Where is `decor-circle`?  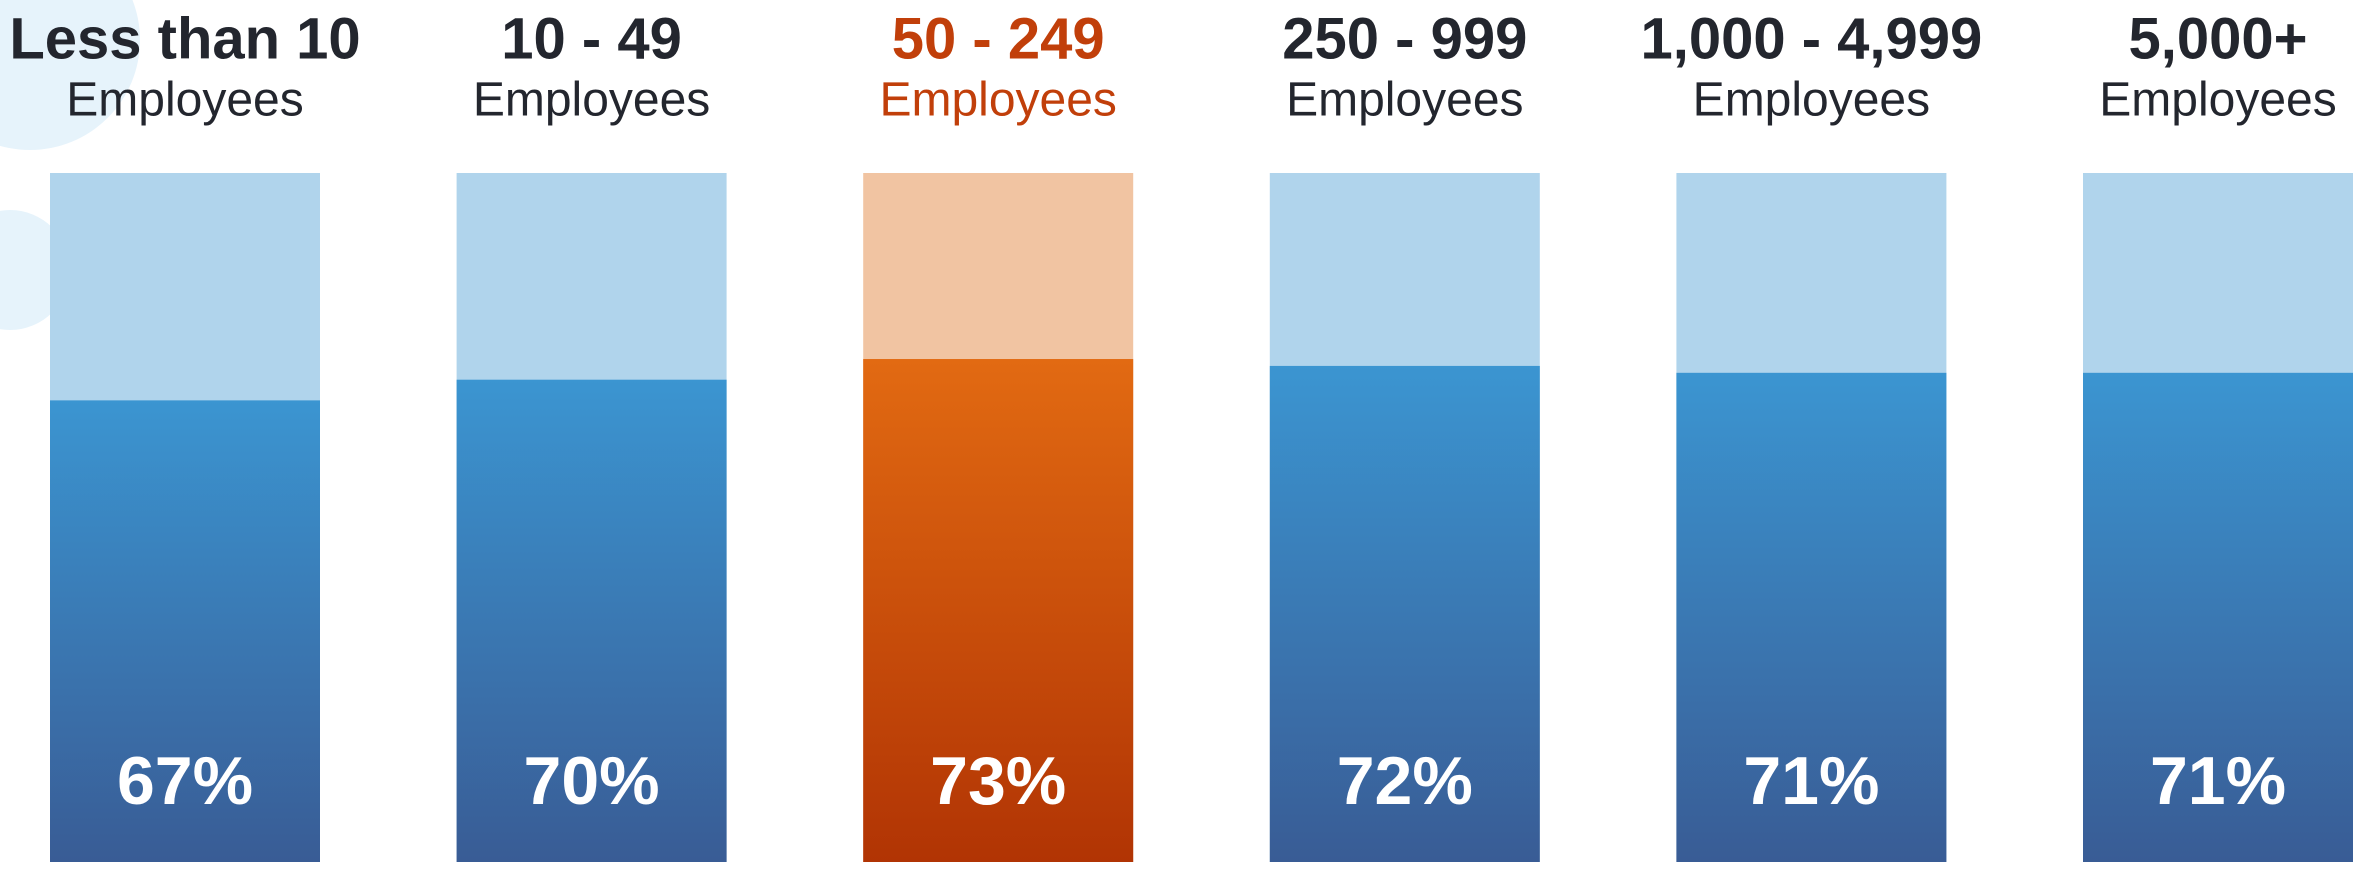 decor-circle is located at coordinates (70, 75).